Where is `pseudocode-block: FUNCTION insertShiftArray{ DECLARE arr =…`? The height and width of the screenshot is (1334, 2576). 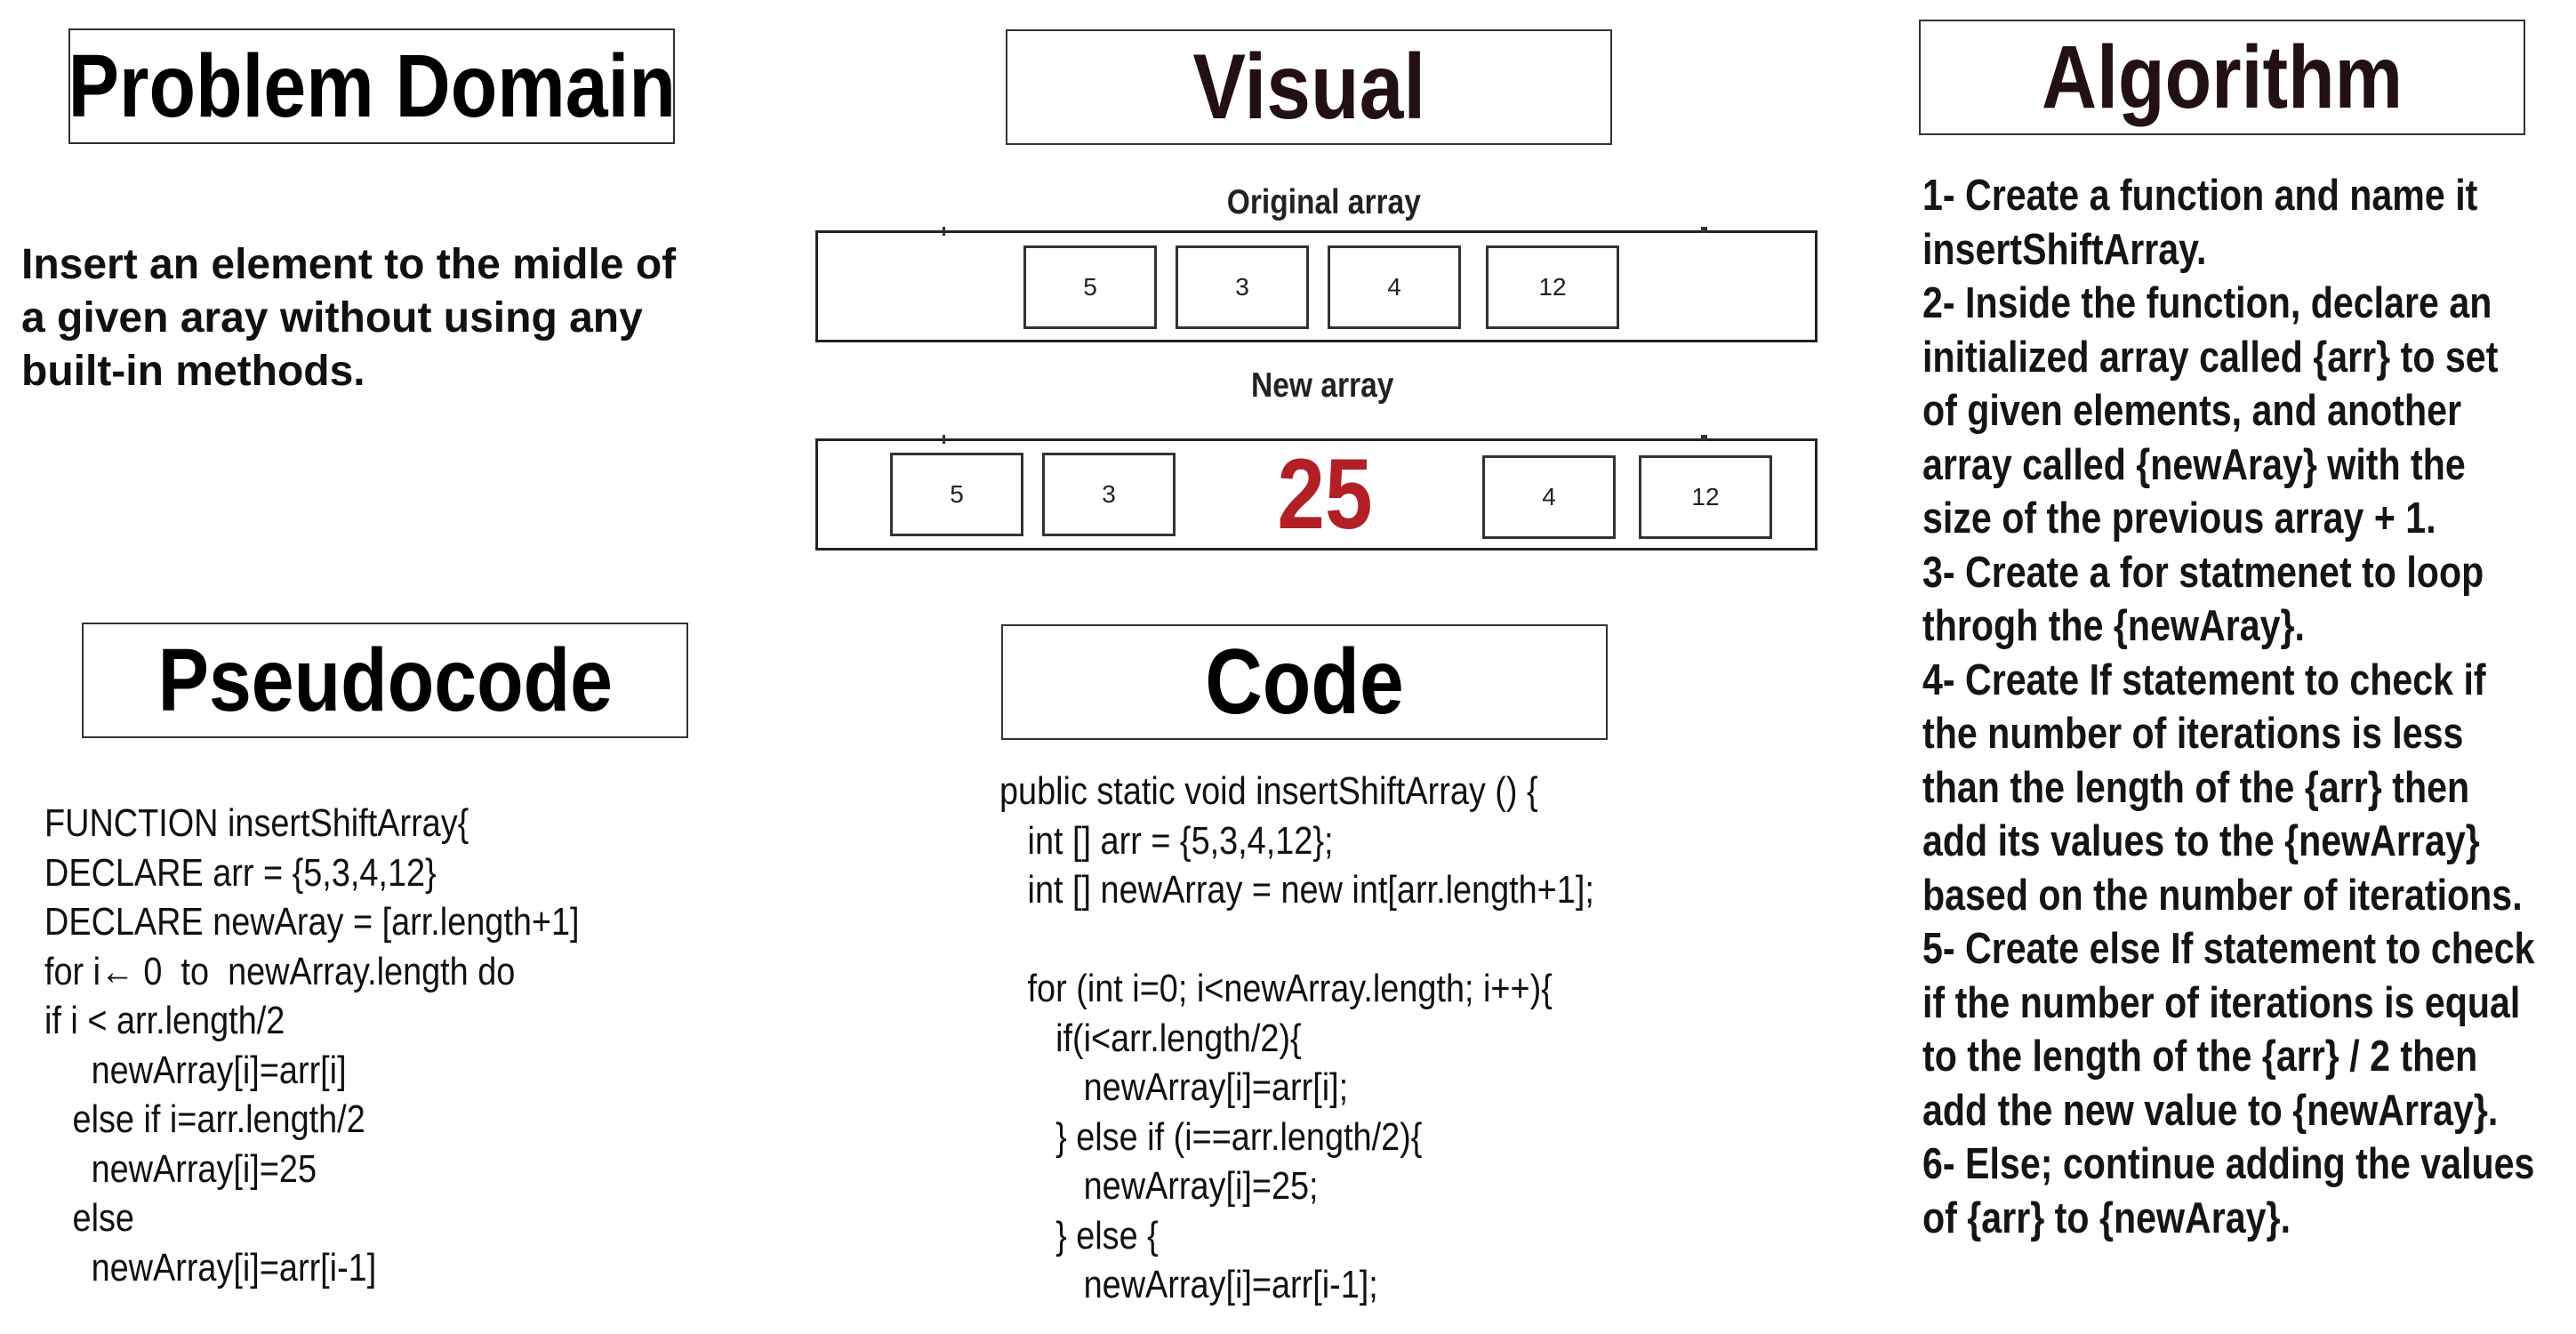 pseudocode-block: FUNCTION insertShiftArray{ DECLARE arr =… is located at coordinates (355, 1045).